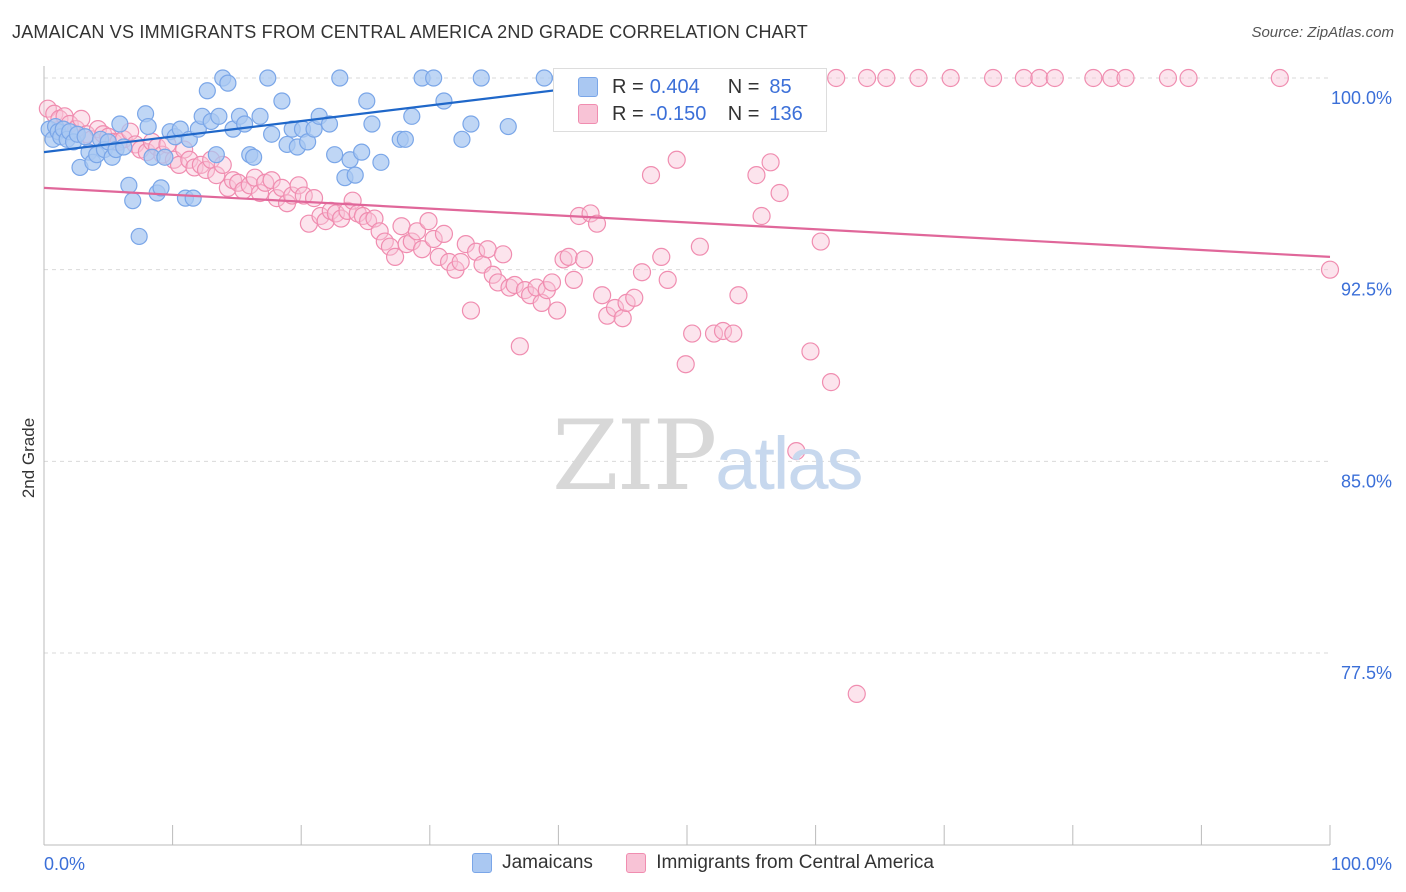  What do you see at coordinates (795, 862) in the screenshot?
I see `legend-label-central-america: Immigrants from Central America` at bounding box center [795, 862].